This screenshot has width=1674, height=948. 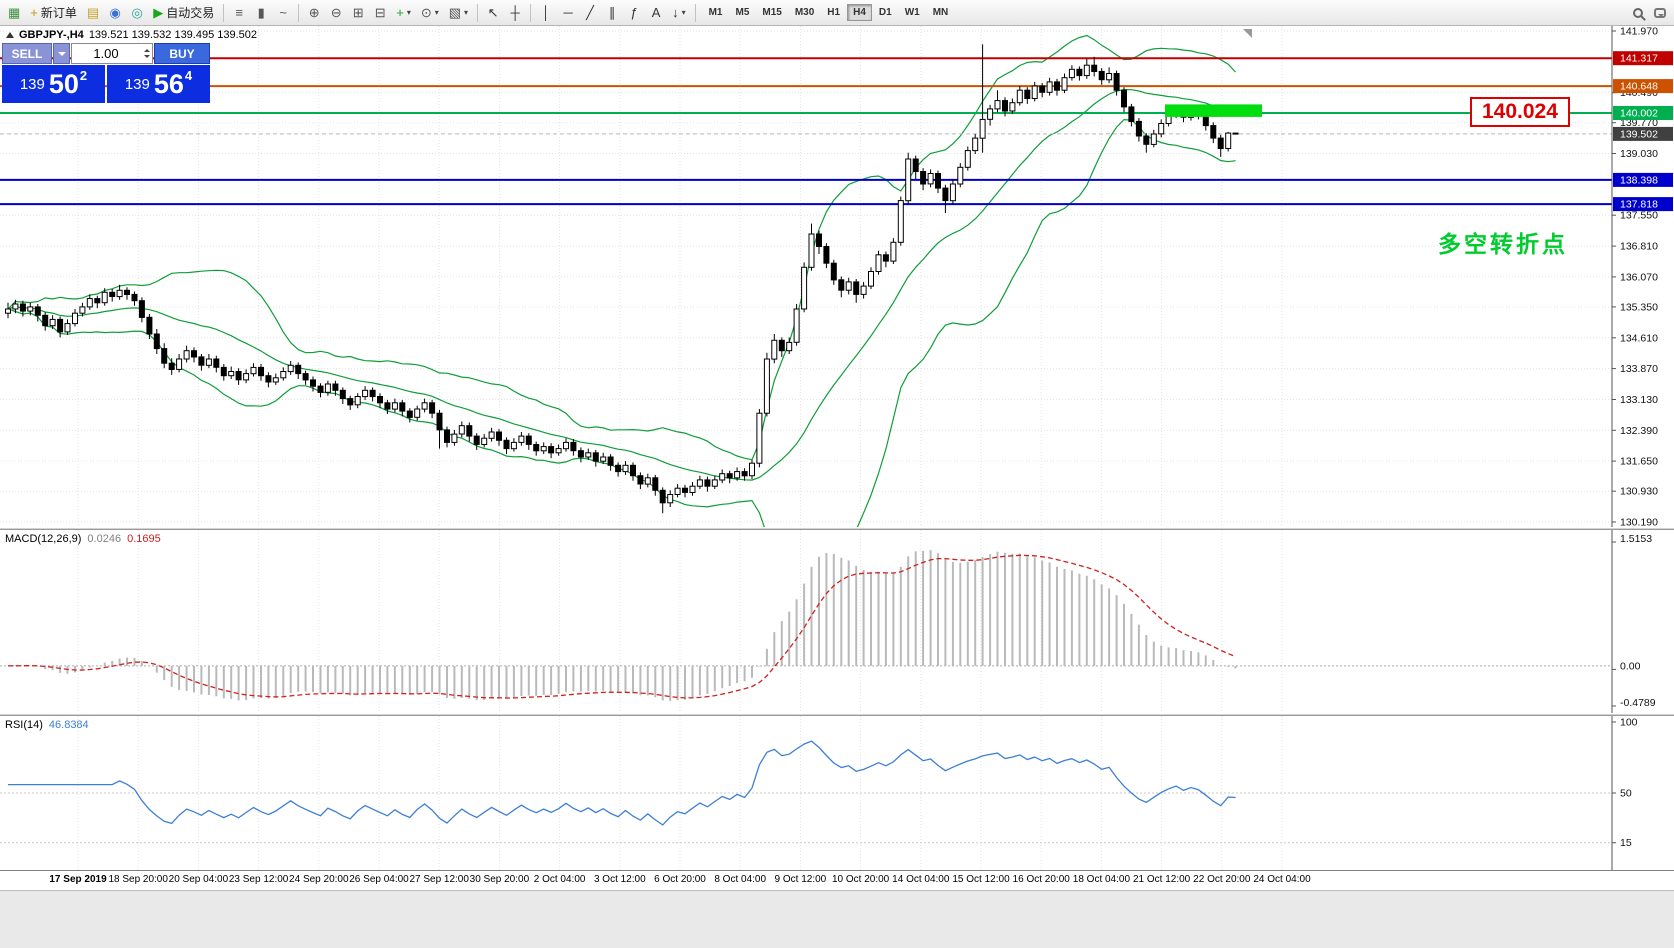 I want to click on time-axis-label: 8 Oct 04:00, so click(x=740, y=879).